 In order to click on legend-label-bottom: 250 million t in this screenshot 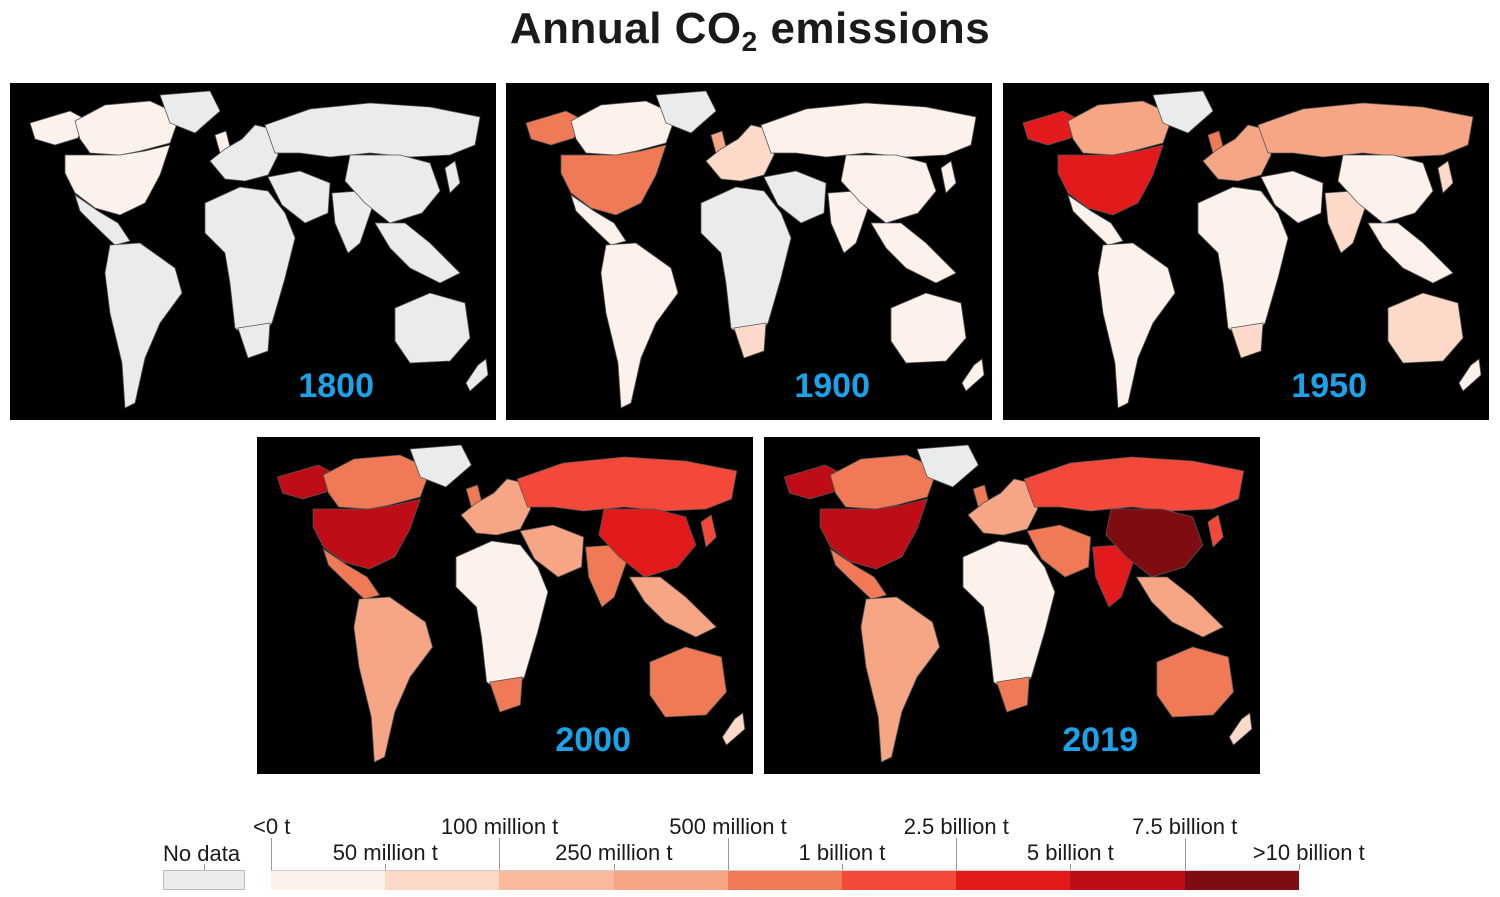, I will do `click(614, 852)`.